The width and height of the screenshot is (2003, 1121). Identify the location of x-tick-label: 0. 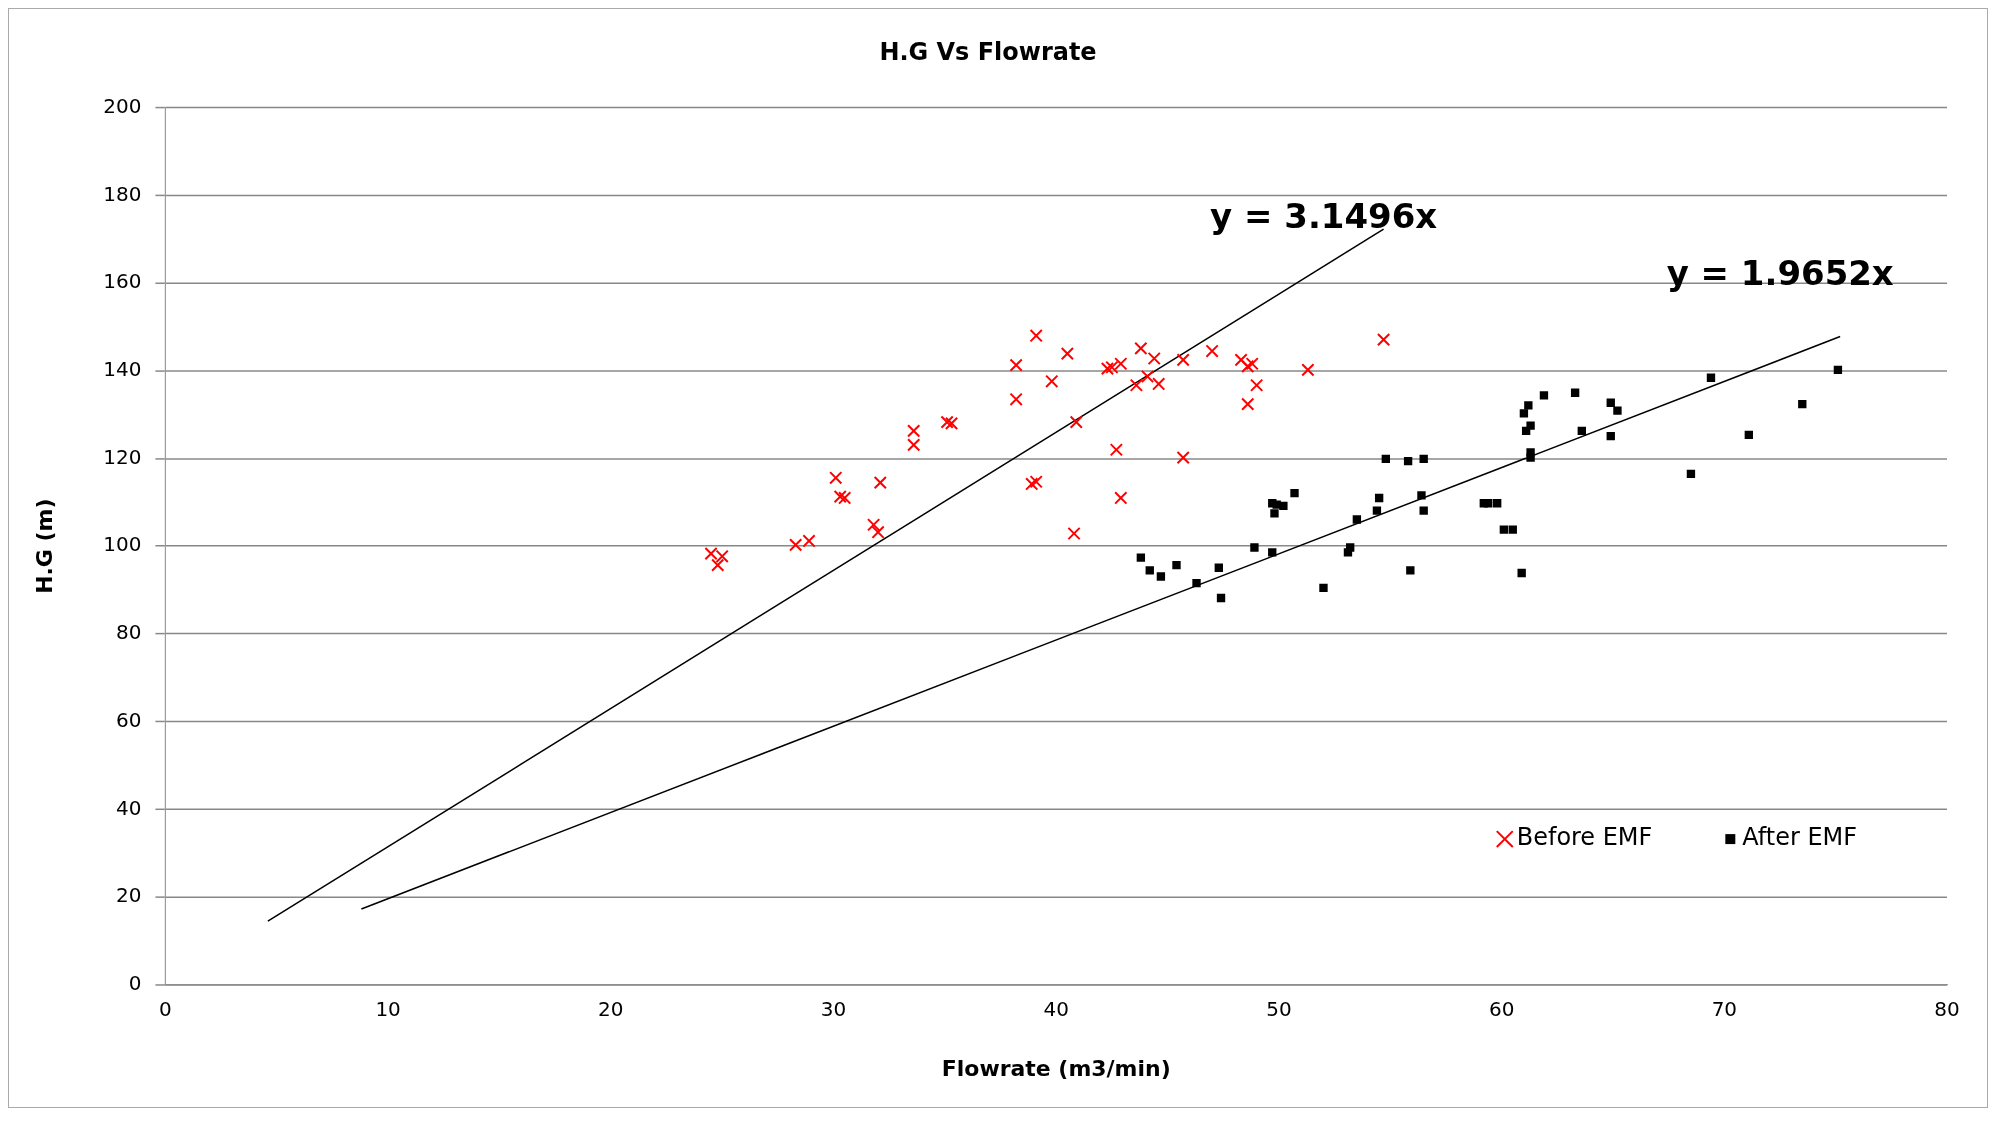
(165, 1008).